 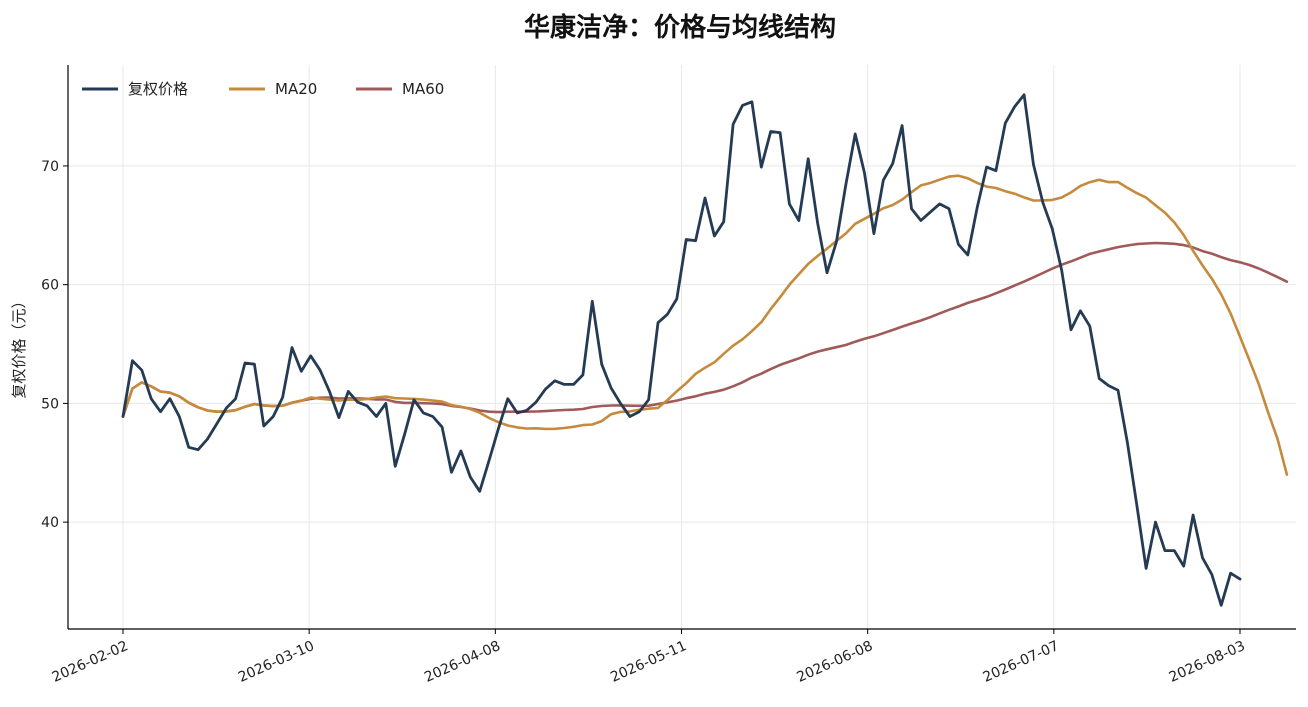 What do you see at coordinates (276, 662) in the screenshot?
I see `x-tick-label: 2026-03-10` at bounding box center [276, 662].